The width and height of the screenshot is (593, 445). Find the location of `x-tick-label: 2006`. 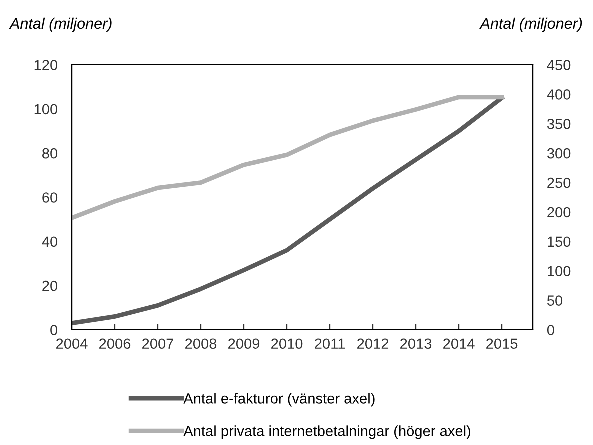

x-tick-label: 2006 is located at coordinates (115, 344).